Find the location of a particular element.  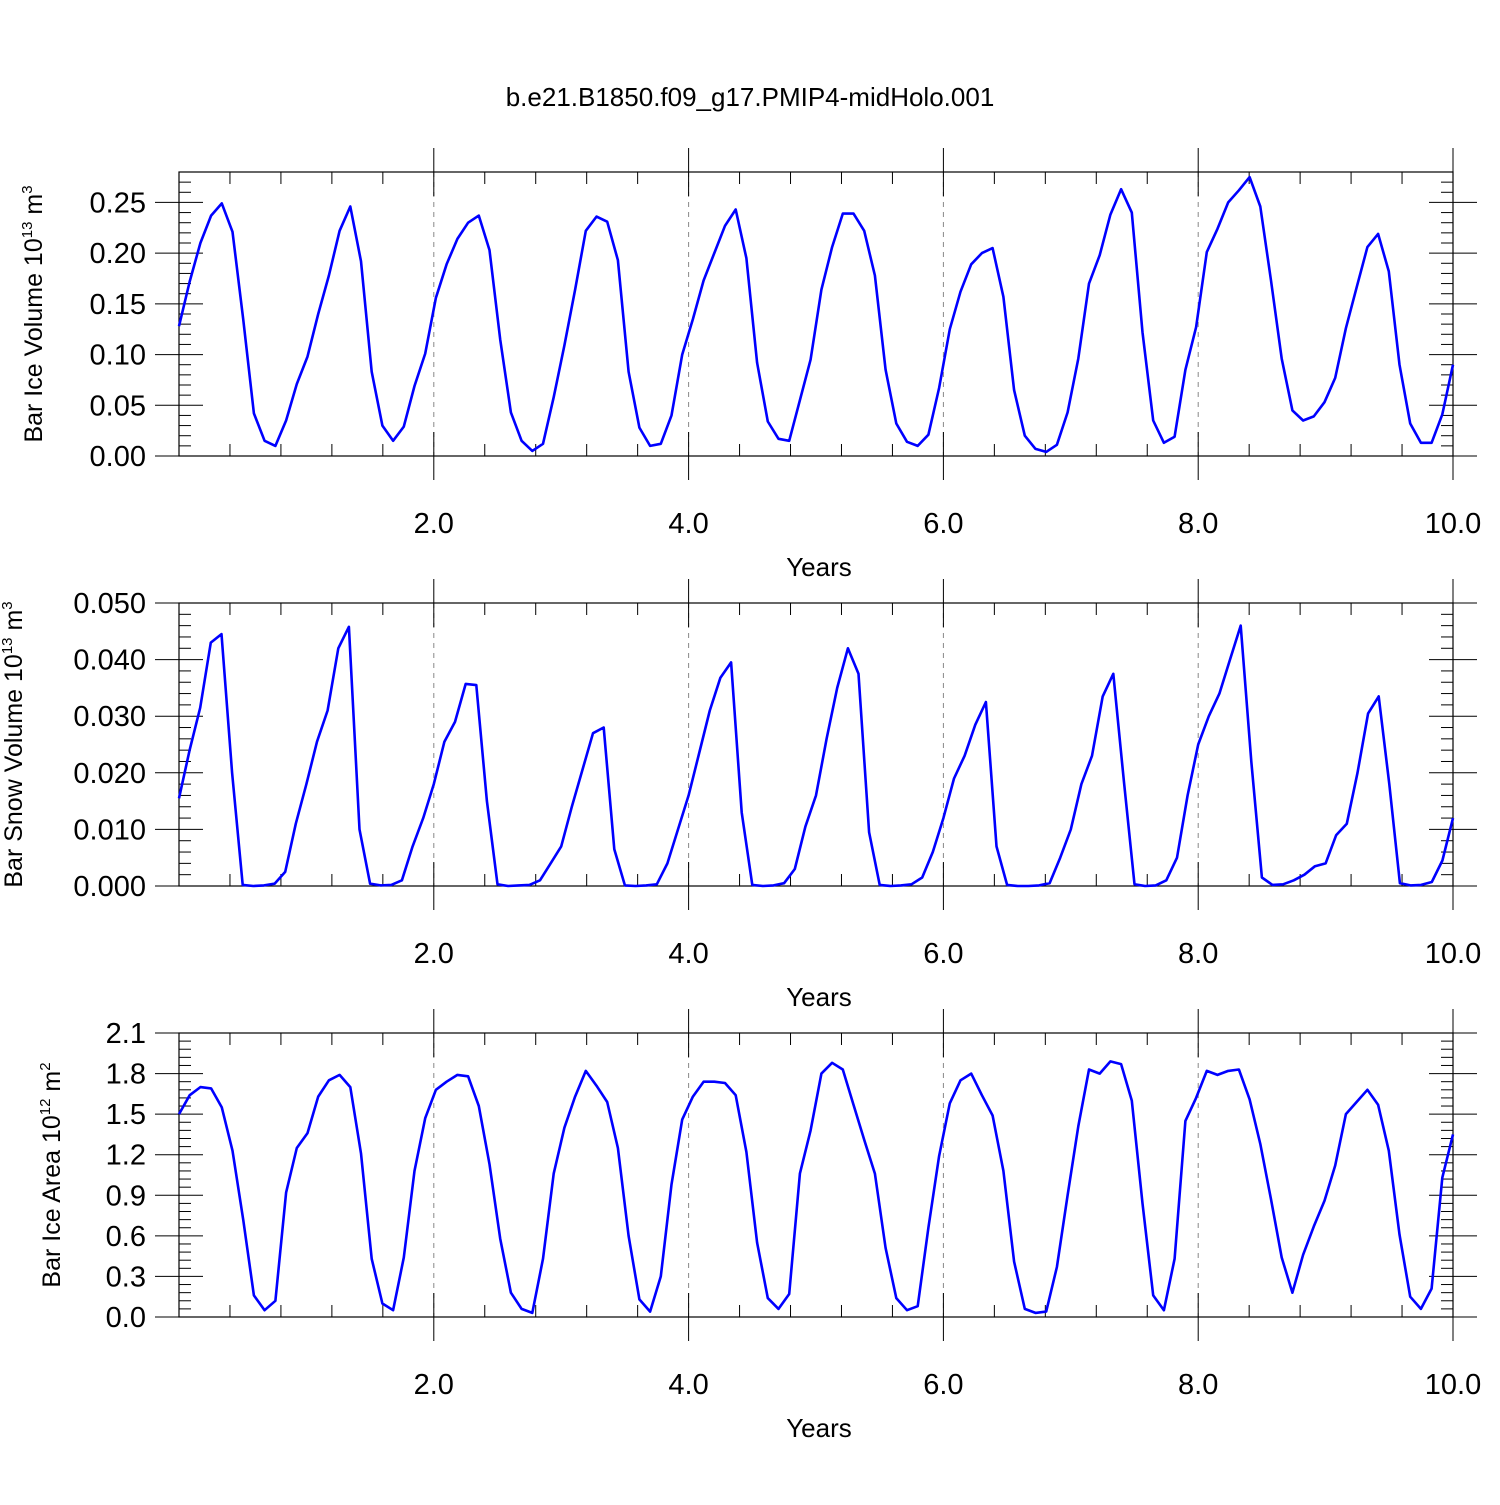

y-axis-label: Bar Ice Area 1012 m2 is located at coordinates (51, 1174).